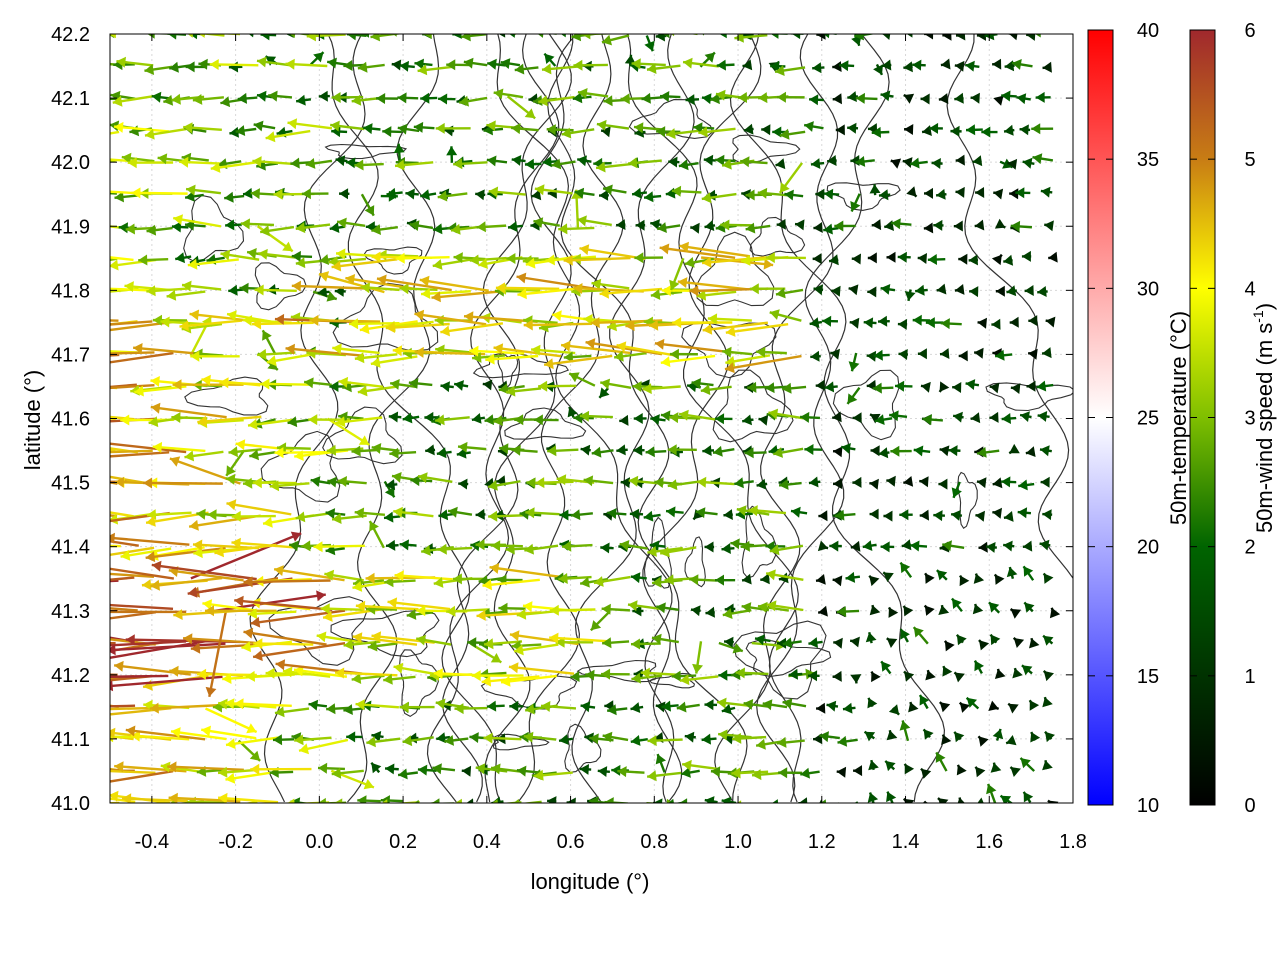 Image resolution: width=1280 pixels, height=960 pixels. I want to click on windspeed-label-main: 50m-wind speed (m s, so click(1264, 428).